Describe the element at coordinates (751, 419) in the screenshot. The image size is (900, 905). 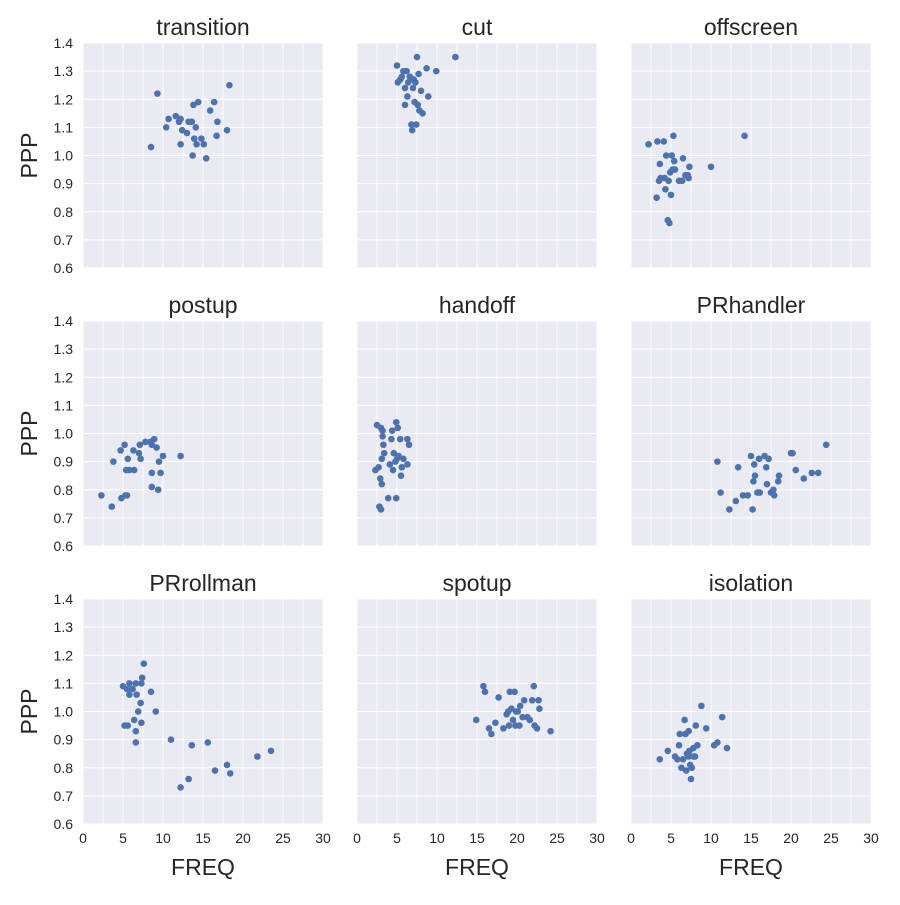
I see `panel-PRhandler: PRhandler` at that location.